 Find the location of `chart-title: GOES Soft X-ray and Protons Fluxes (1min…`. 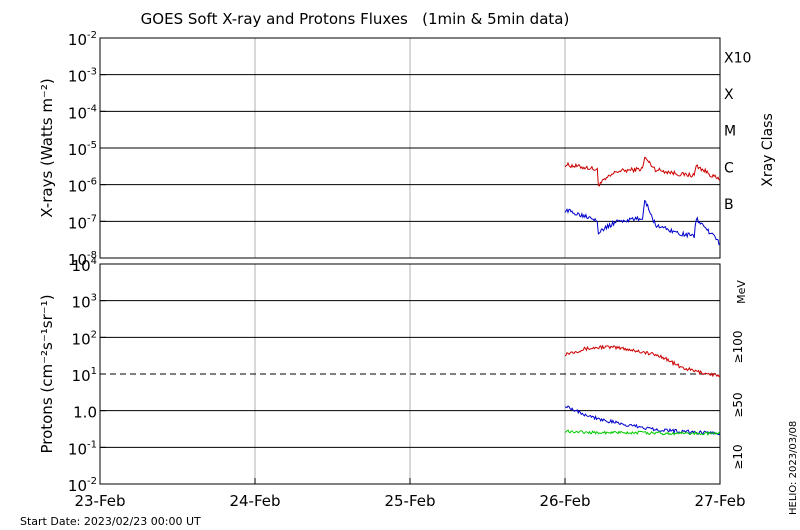

chart-title: GOES Soft X-ray and Protons Fluxes (1min… is located at coordinates (355, 19).